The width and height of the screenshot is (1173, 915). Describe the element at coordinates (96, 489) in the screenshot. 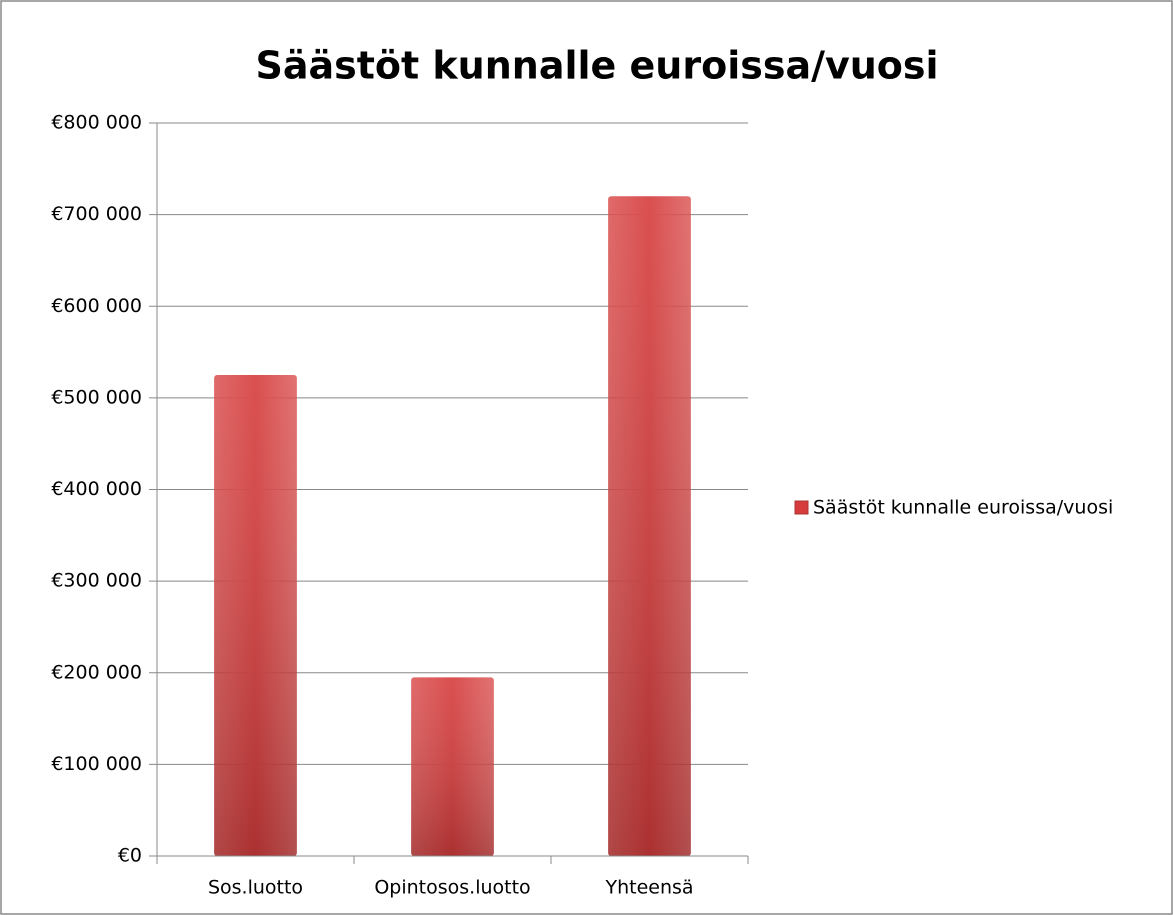

I see `y-tick-label: €400 000` at that location.